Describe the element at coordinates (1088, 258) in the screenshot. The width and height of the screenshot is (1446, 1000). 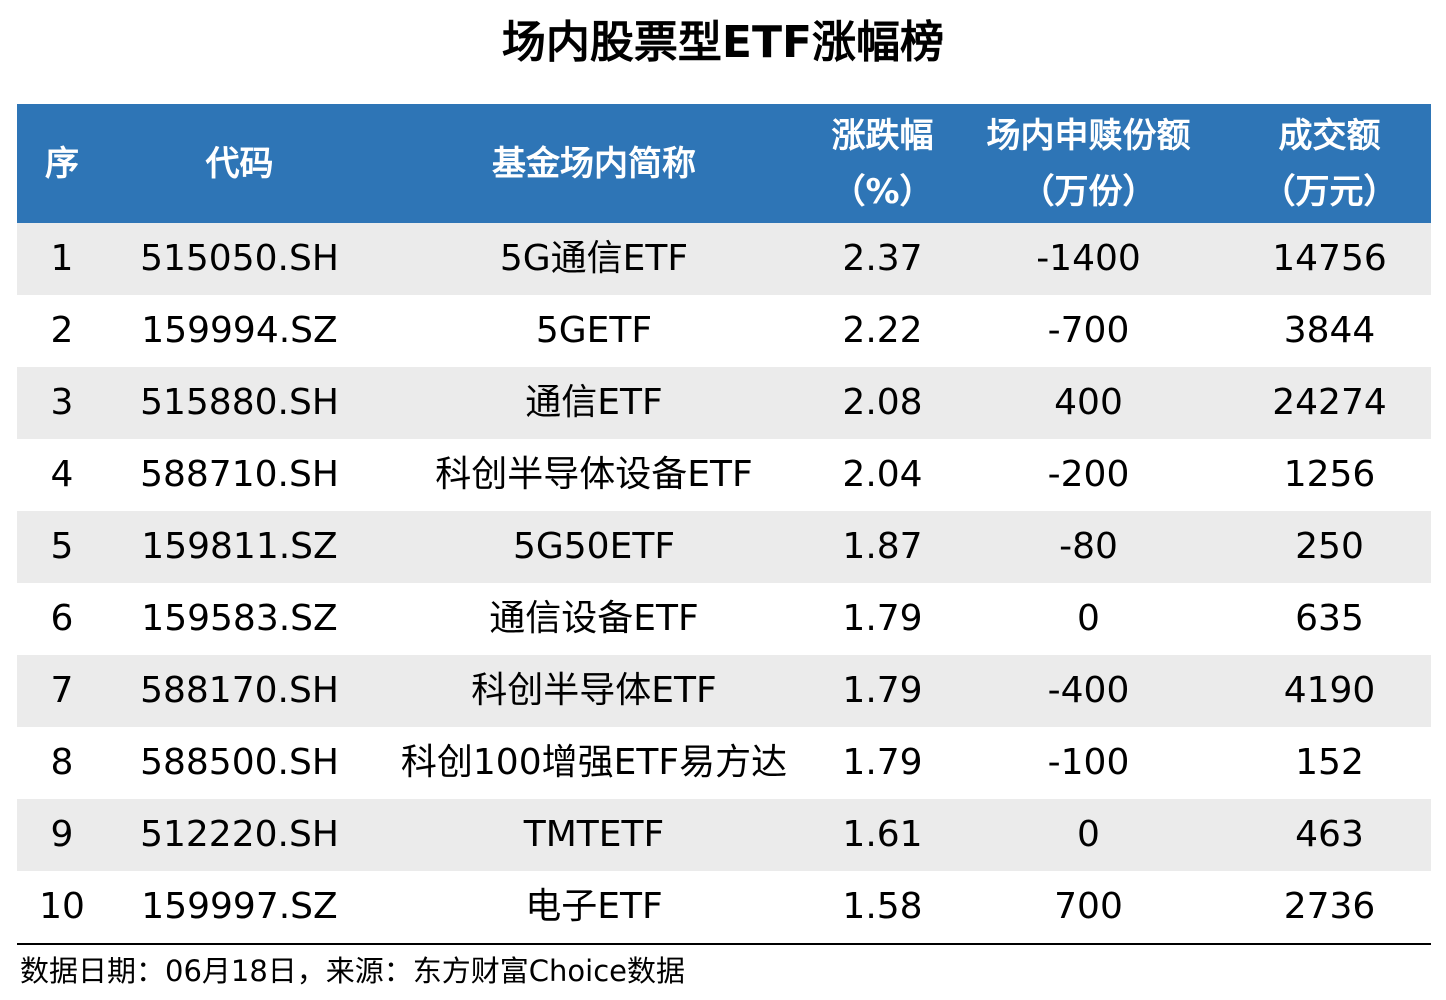
I see `cell-shares: -1400` at that location.